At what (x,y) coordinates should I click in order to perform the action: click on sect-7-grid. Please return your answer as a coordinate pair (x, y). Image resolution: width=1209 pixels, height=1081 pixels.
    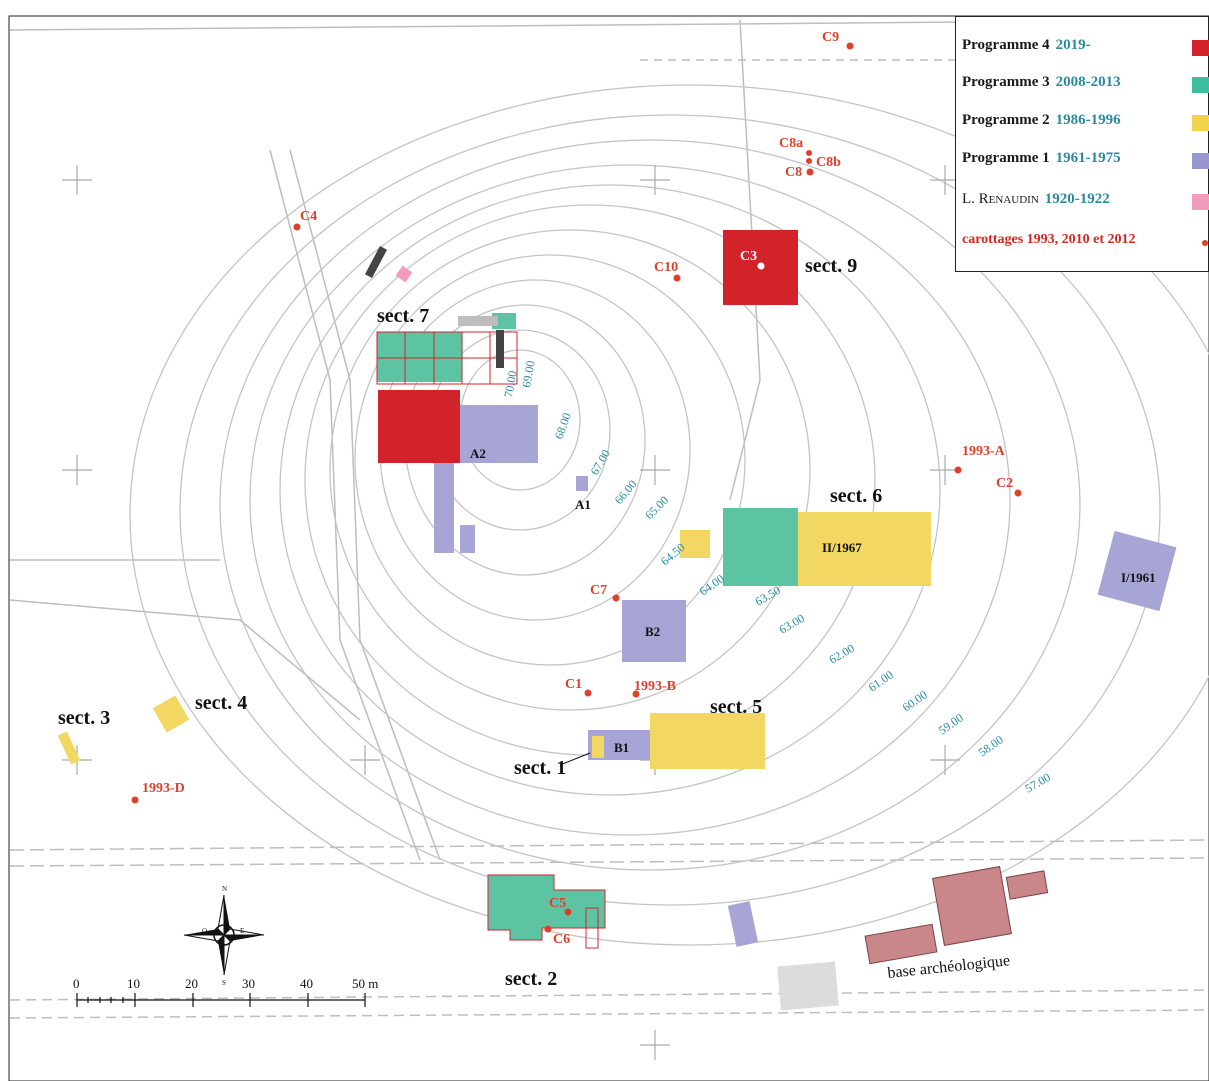
    Looking at the image, I should click on (447, 358).